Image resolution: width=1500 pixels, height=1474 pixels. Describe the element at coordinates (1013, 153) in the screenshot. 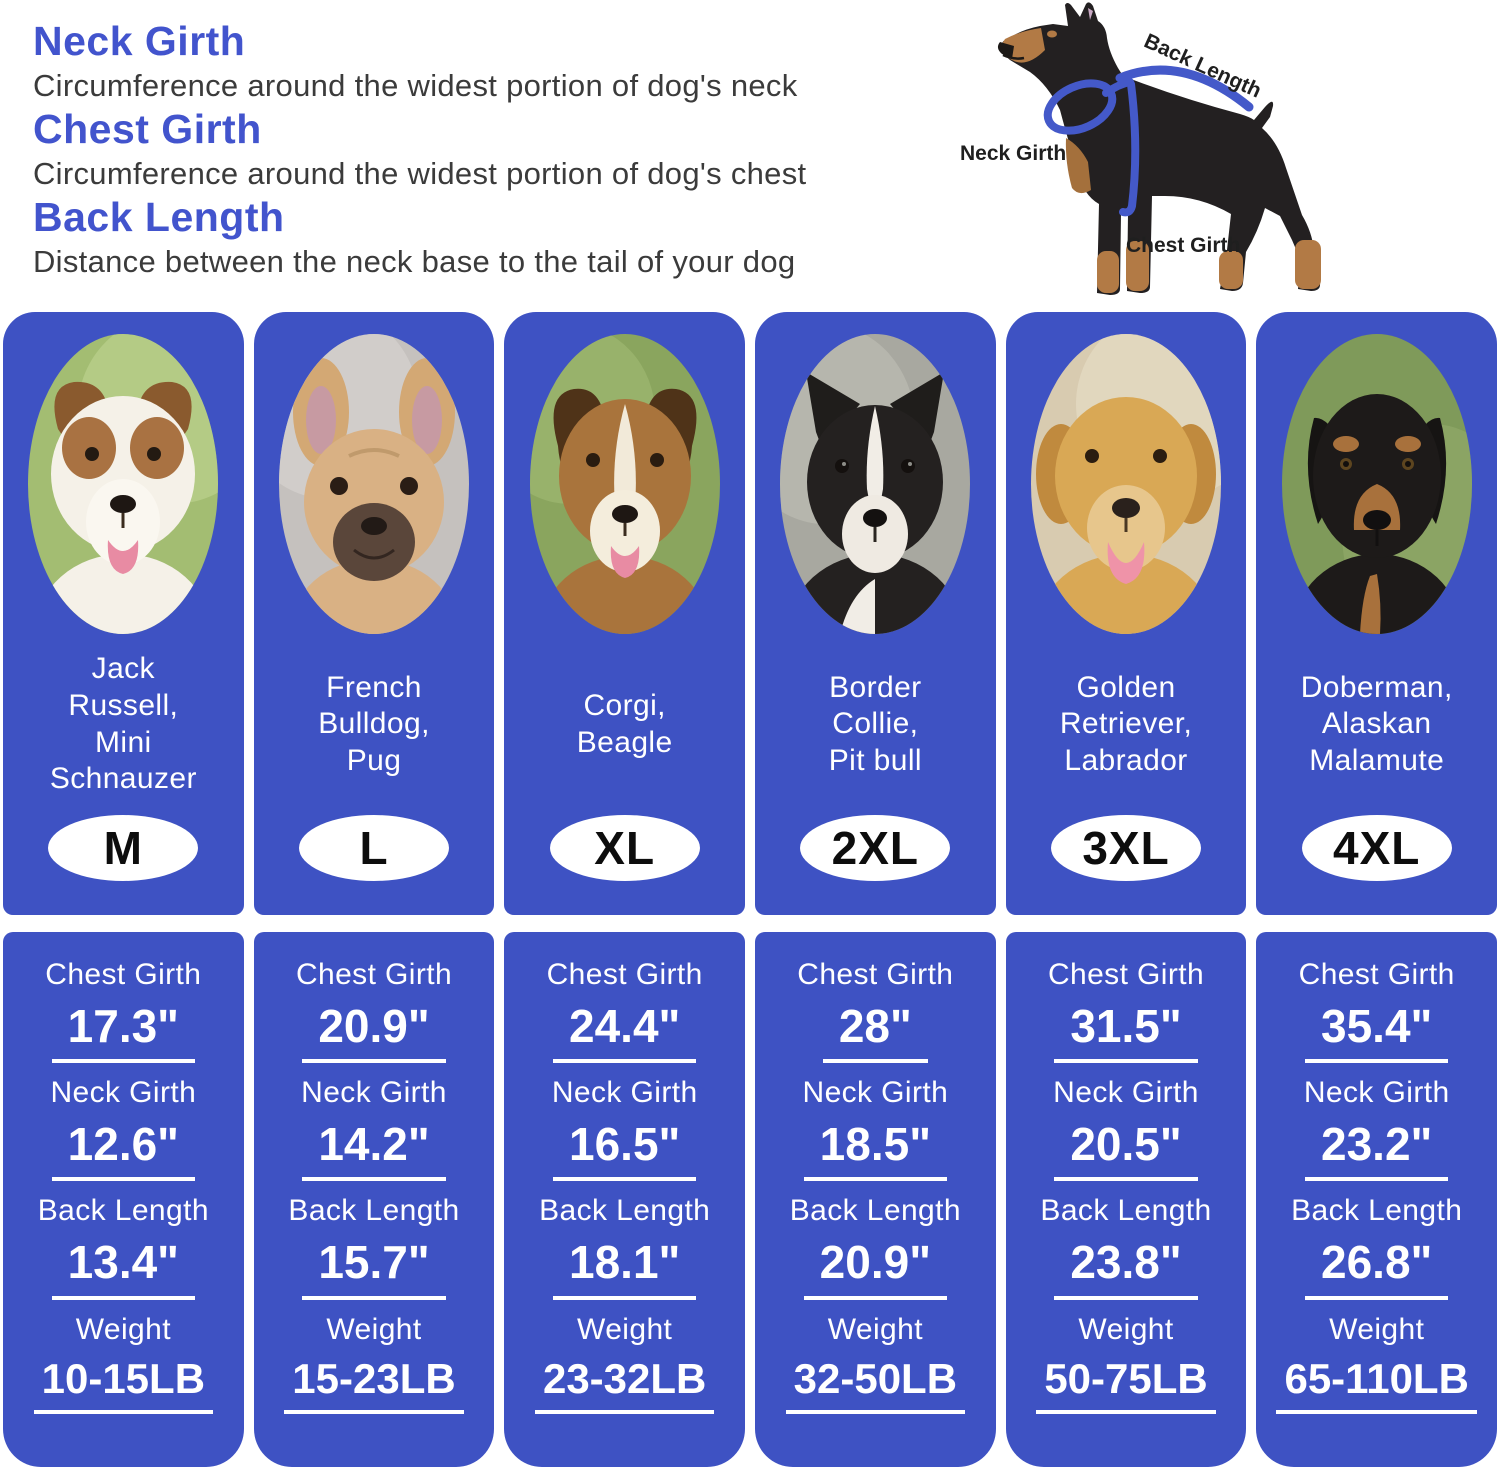

I see `diagram-neck-girth-label: Neck Girth` at that location.